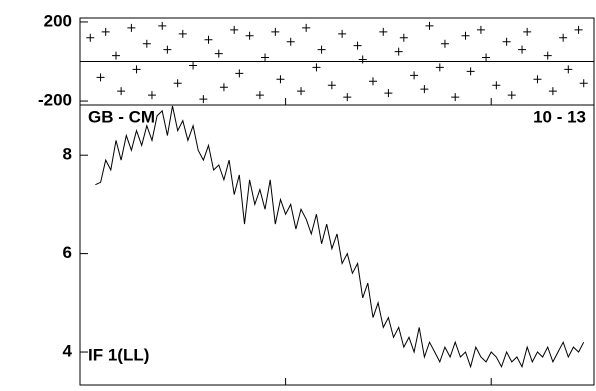  Describe the element at coordinates (67, 154) in the screenshot. I see `y-tick-label: 8` at that location.